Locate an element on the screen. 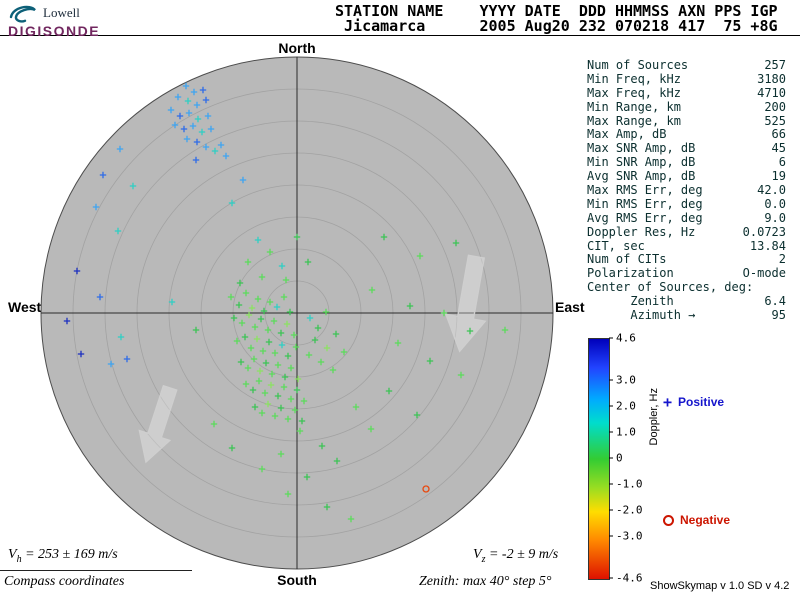  colorbar-tick: -3.0 is located at coordinates (626, 536).